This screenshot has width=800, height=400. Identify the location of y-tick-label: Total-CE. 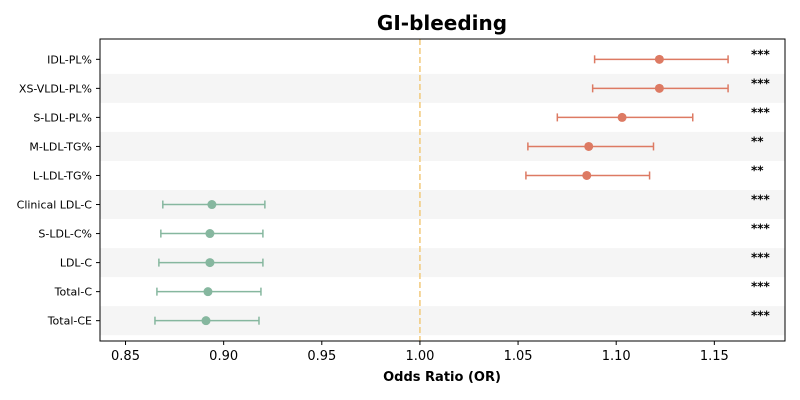
(69, 321).